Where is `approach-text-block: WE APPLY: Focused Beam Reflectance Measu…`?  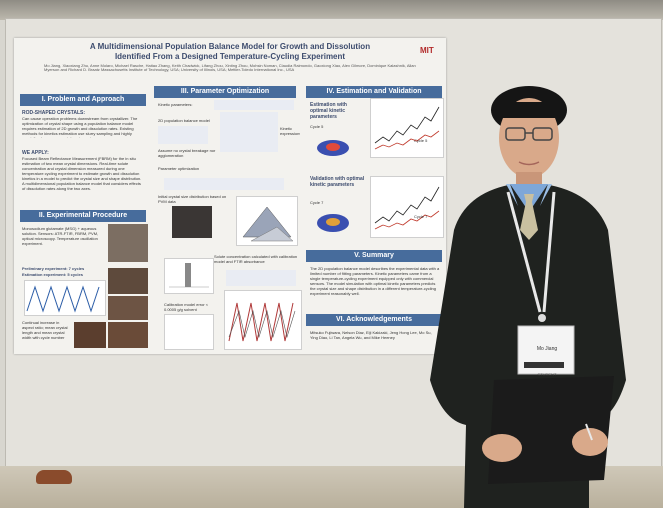 approach-text-block: WE APPLY: Focused Beam Reflectance Measu… is located at coordinates (83, 176).